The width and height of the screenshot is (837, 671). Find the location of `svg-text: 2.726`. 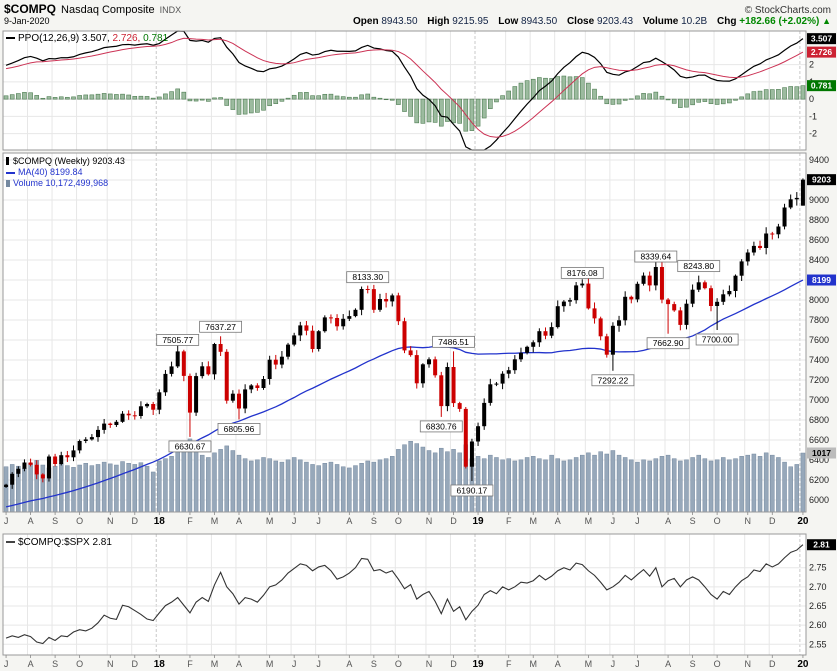

svg-text: 2.726 is located at coordinates (822, 52).